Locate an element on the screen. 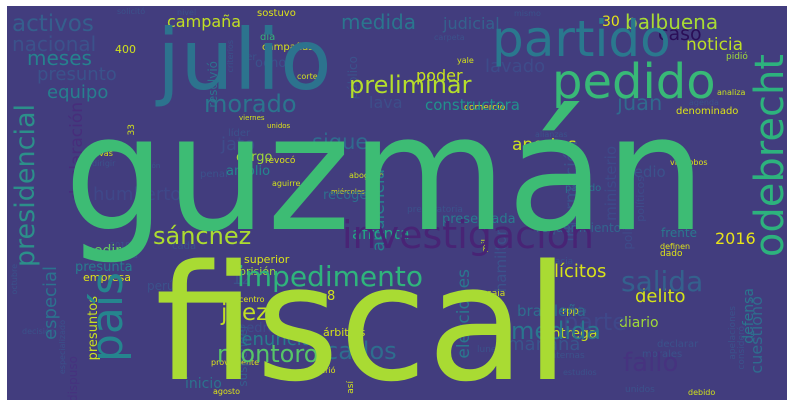  word-humberto: humberto is located at coordinates (137, 194).